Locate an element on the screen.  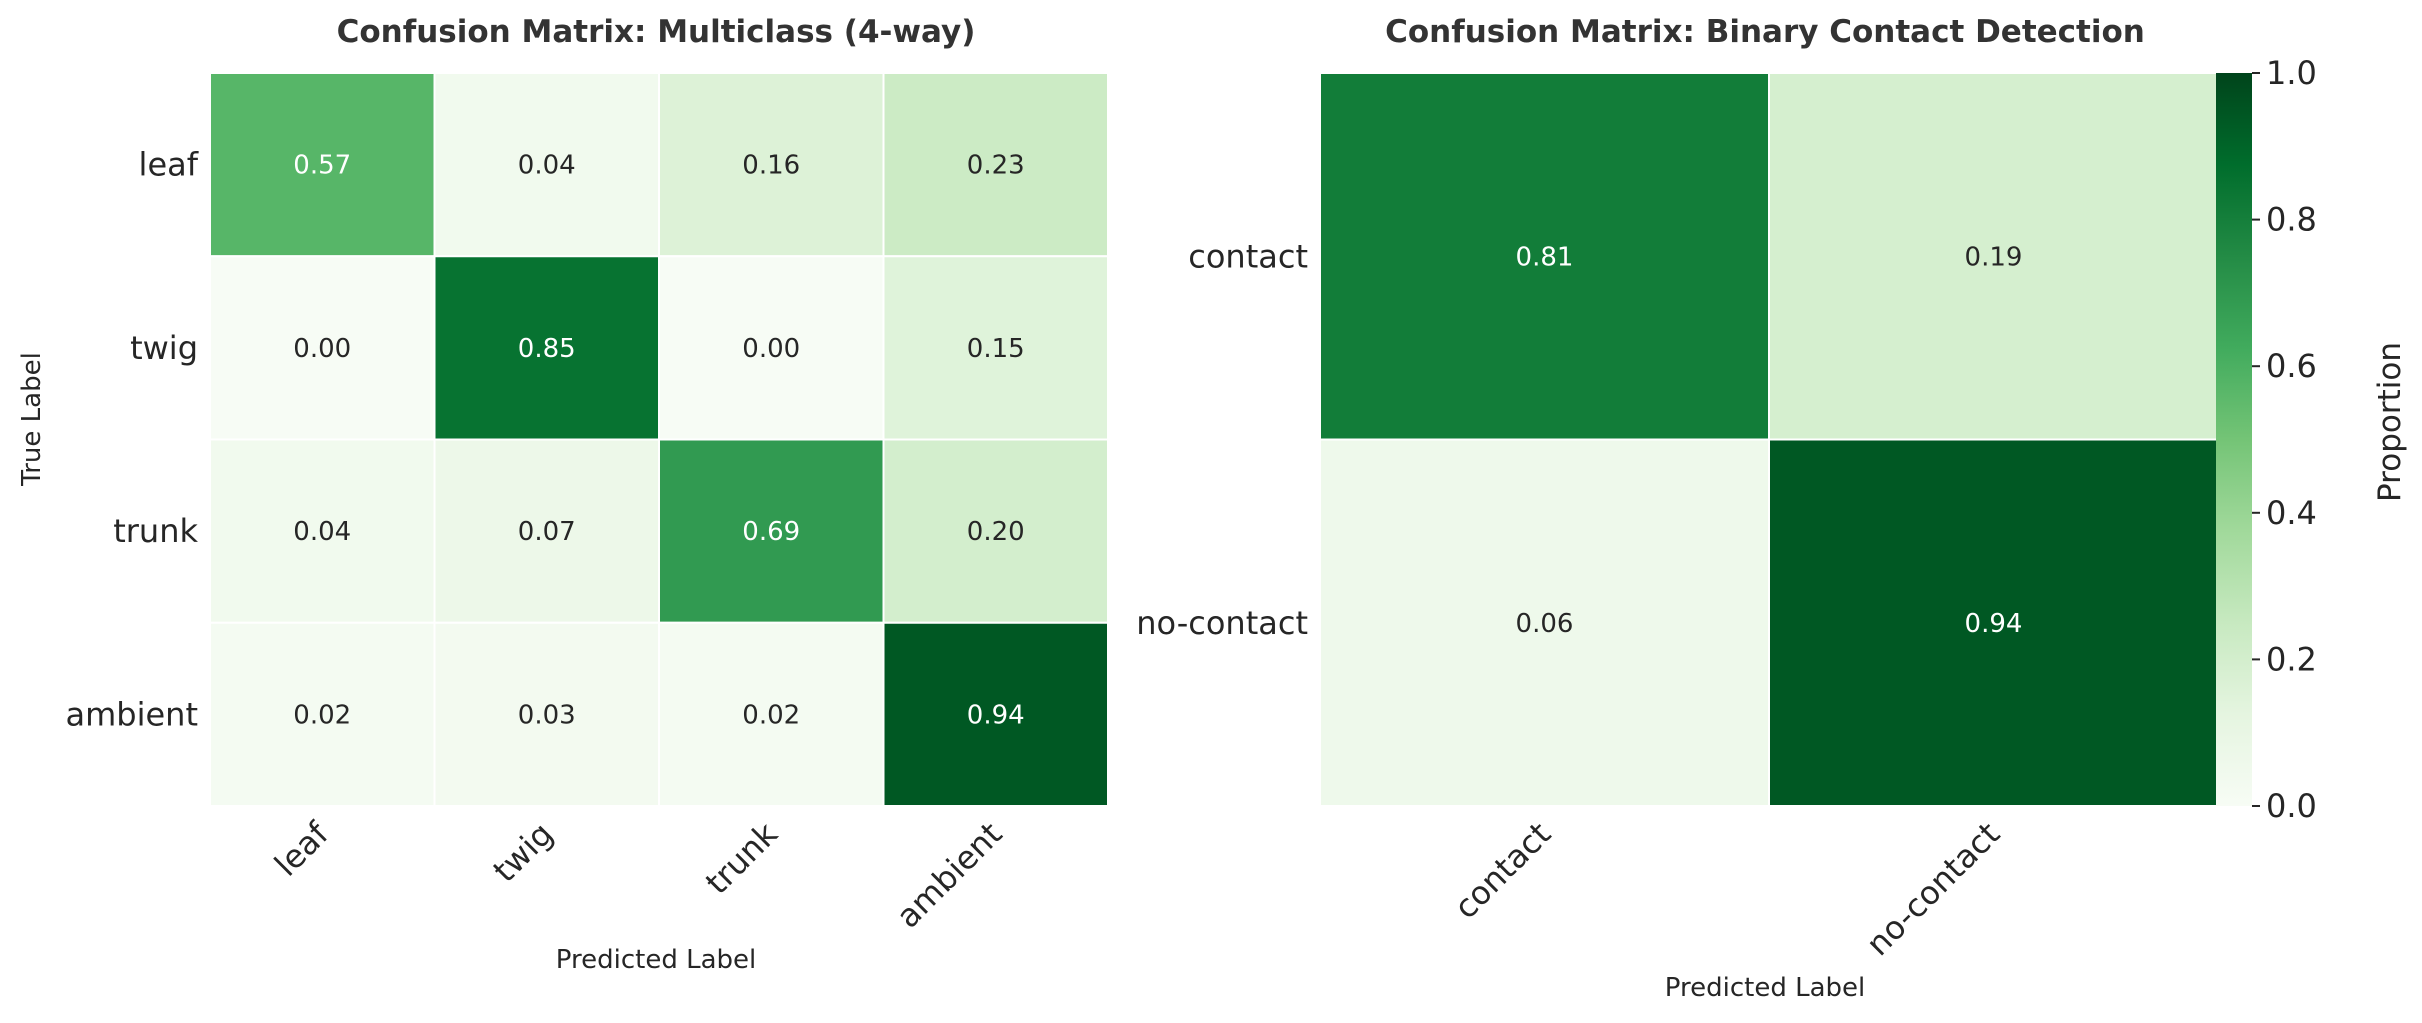
colorbar-label: Proportion is located at coordinates (2390, 422).